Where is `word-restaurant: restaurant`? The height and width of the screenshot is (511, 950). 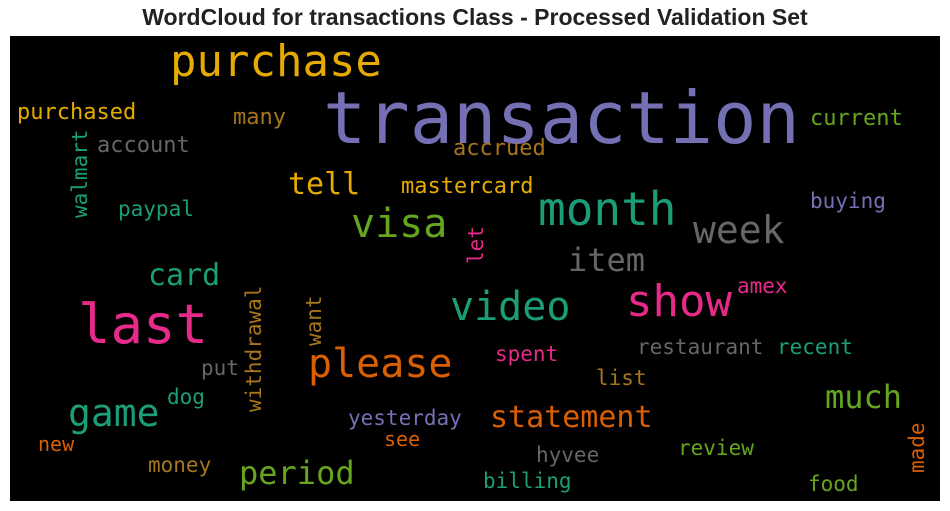 word-restaurant: restaurant is located at coordinates (700, 347).